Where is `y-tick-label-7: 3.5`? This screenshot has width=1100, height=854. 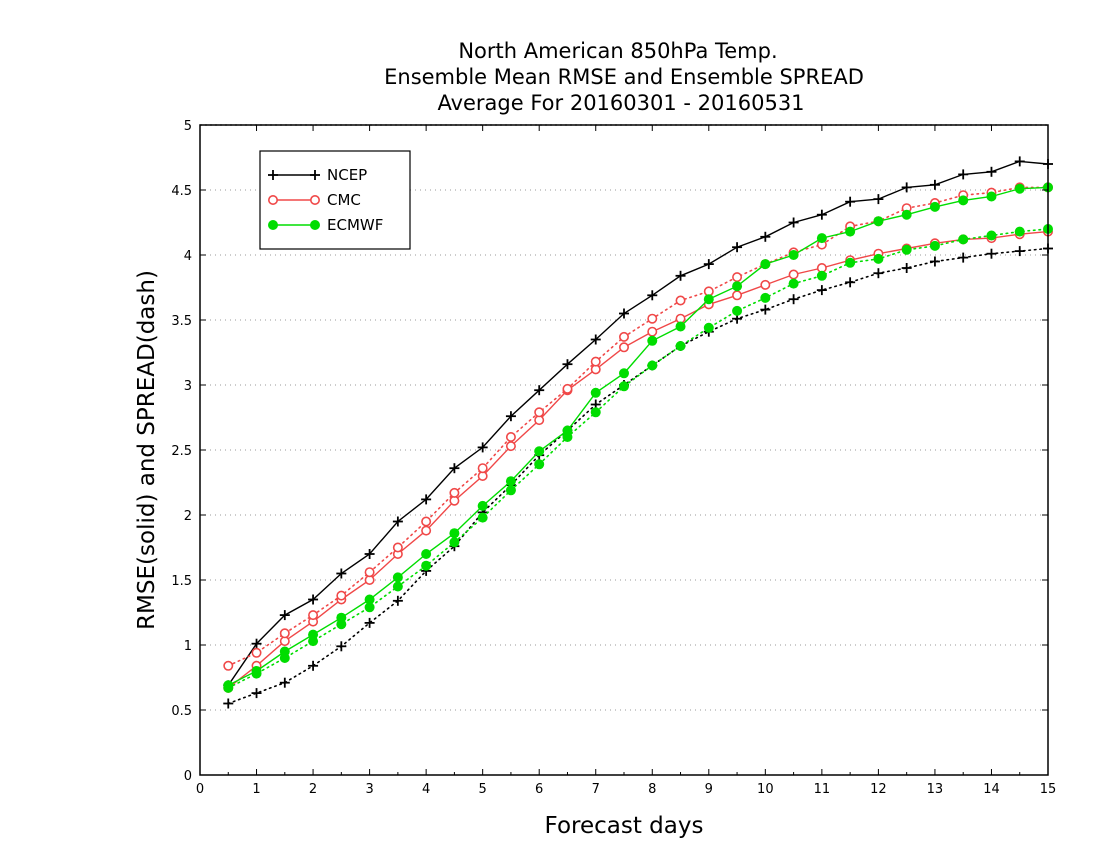 y-tick-label-7: 3.5 is located at coordinates (181, 321).